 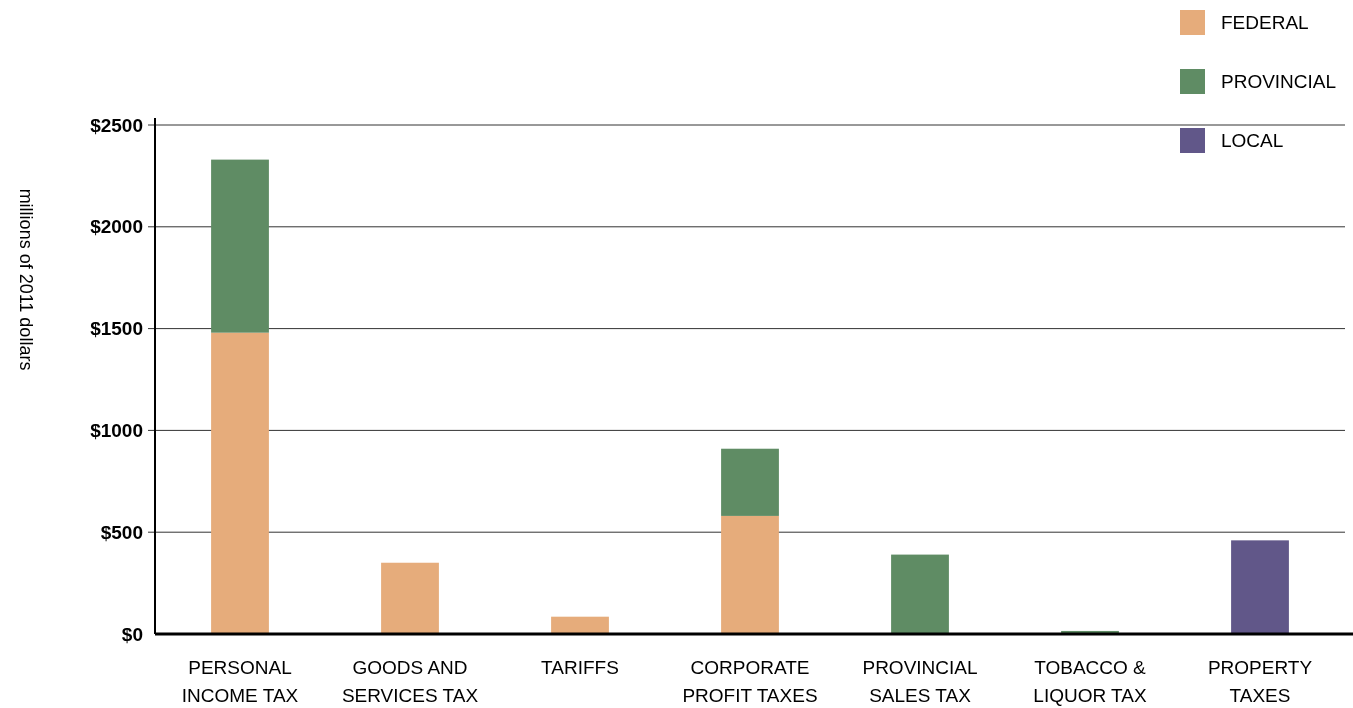 What do you see at coordinates (132, 634) in the screenshot?
I see `y-tick-label: $0` at bounding box center [132, 634].